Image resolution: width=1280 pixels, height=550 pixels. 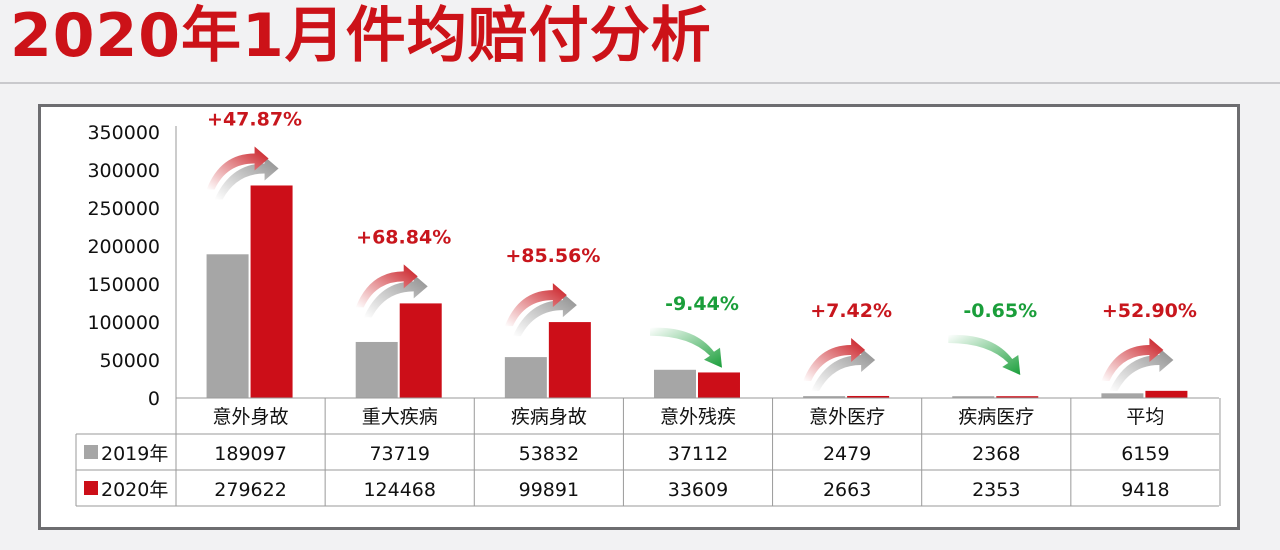 I want to click on table-cell: 99891, so click(x=549, y=490).